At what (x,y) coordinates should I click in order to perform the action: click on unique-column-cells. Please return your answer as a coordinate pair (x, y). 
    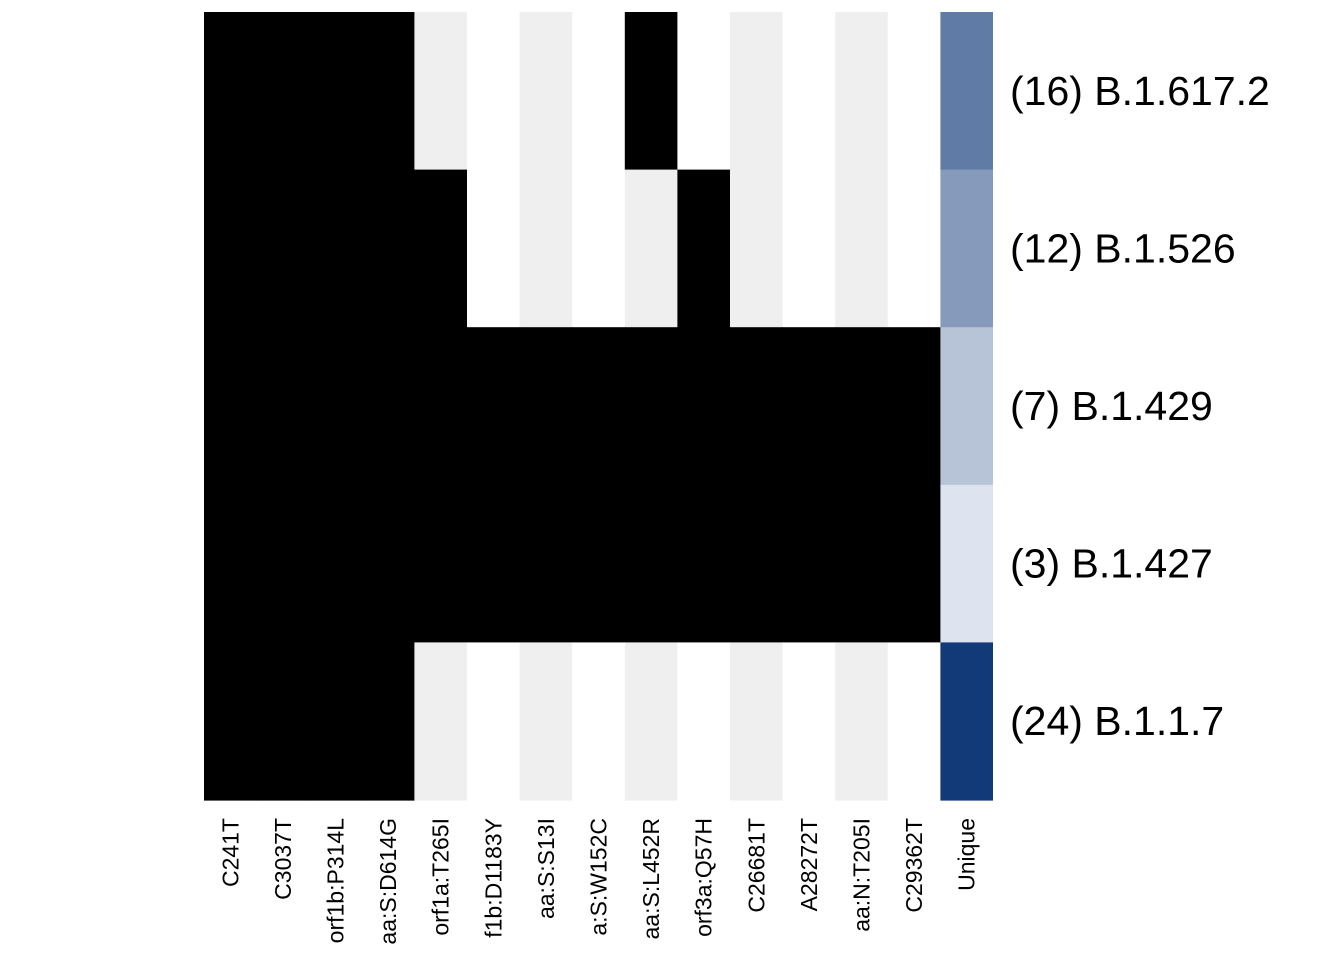
    Looking at the image, I should click on (966, 406).